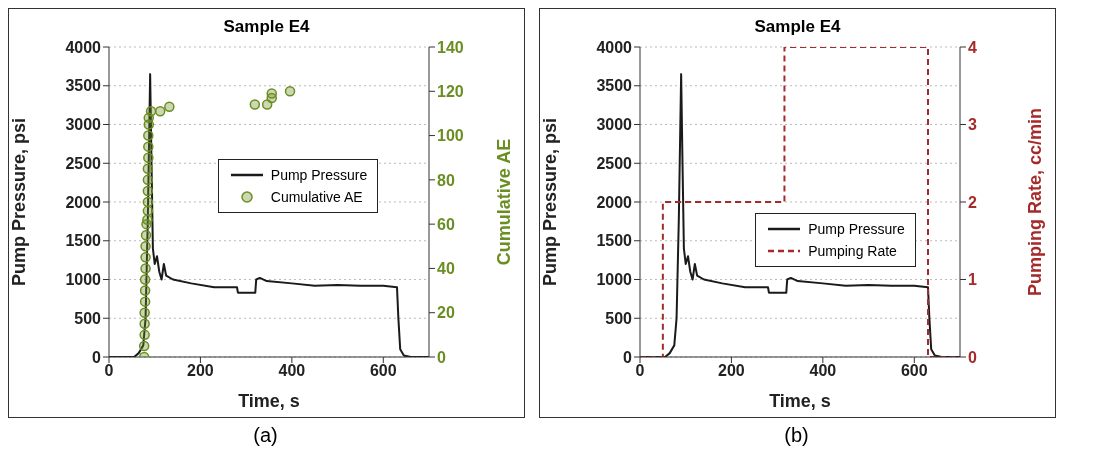 Image resolution: width=1101 pixels, height=474 pixels. Describe the element at coordinates (446, 269) in the screenshot. I see `y2-tick-label: 40` at that location.